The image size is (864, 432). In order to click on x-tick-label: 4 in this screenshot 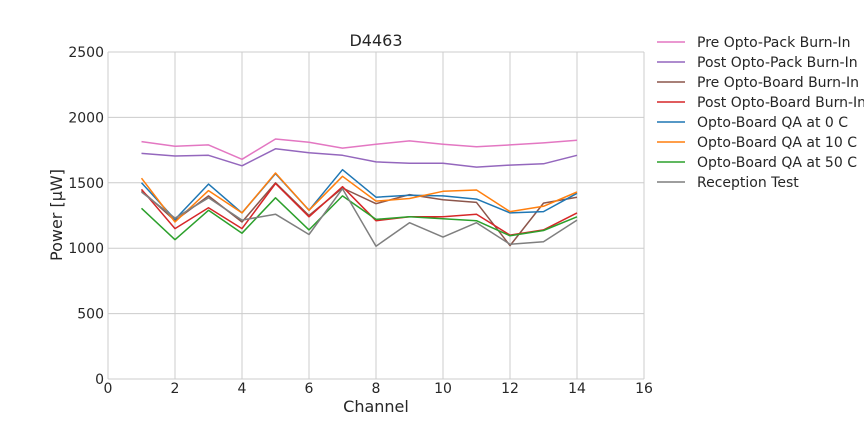, I will do `click(242, 389)`.